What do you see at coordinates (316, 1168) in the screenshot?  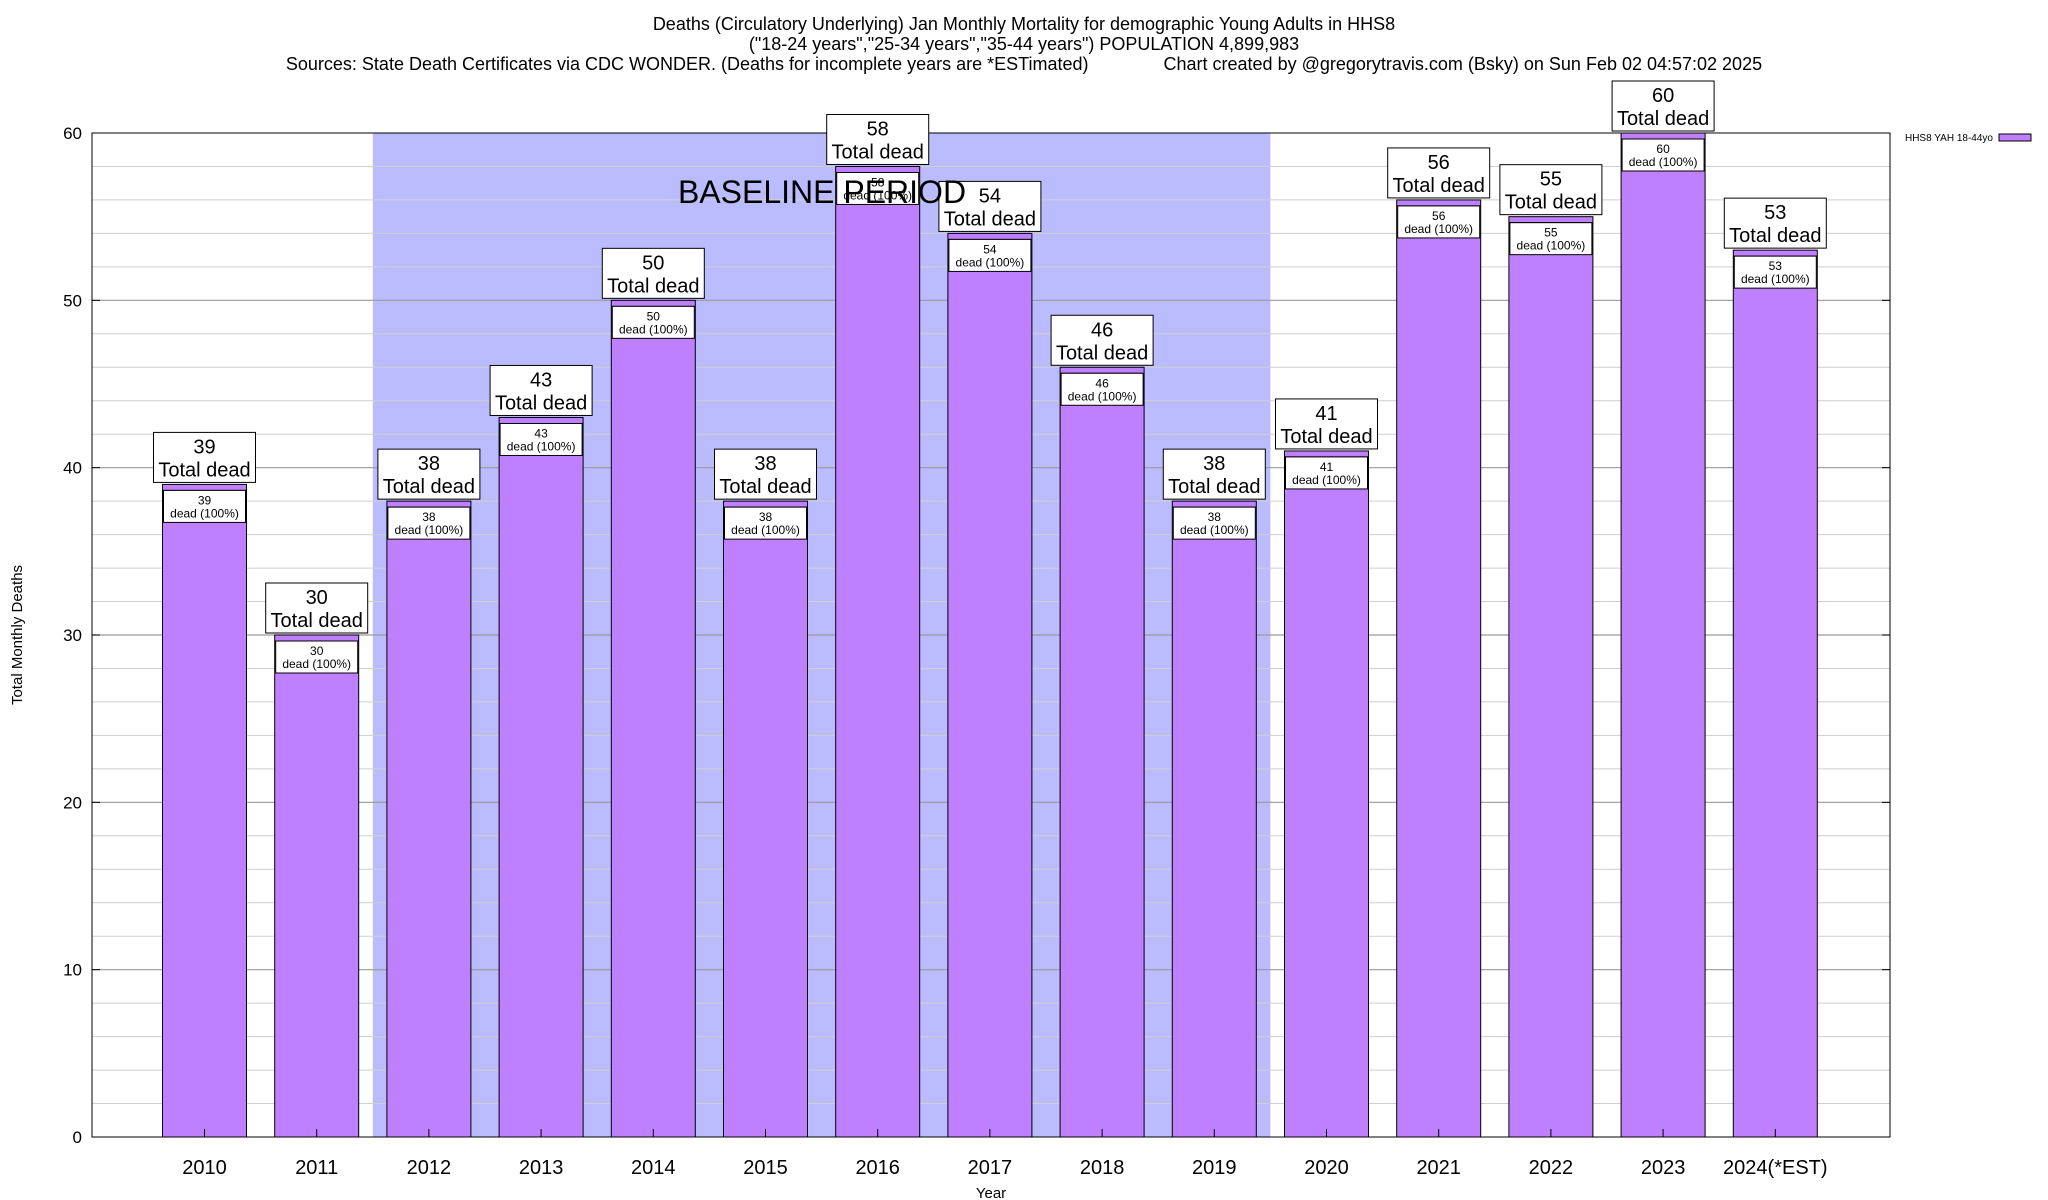 I see `x-tick-label: 2011` at bounding box center [316, 1168].